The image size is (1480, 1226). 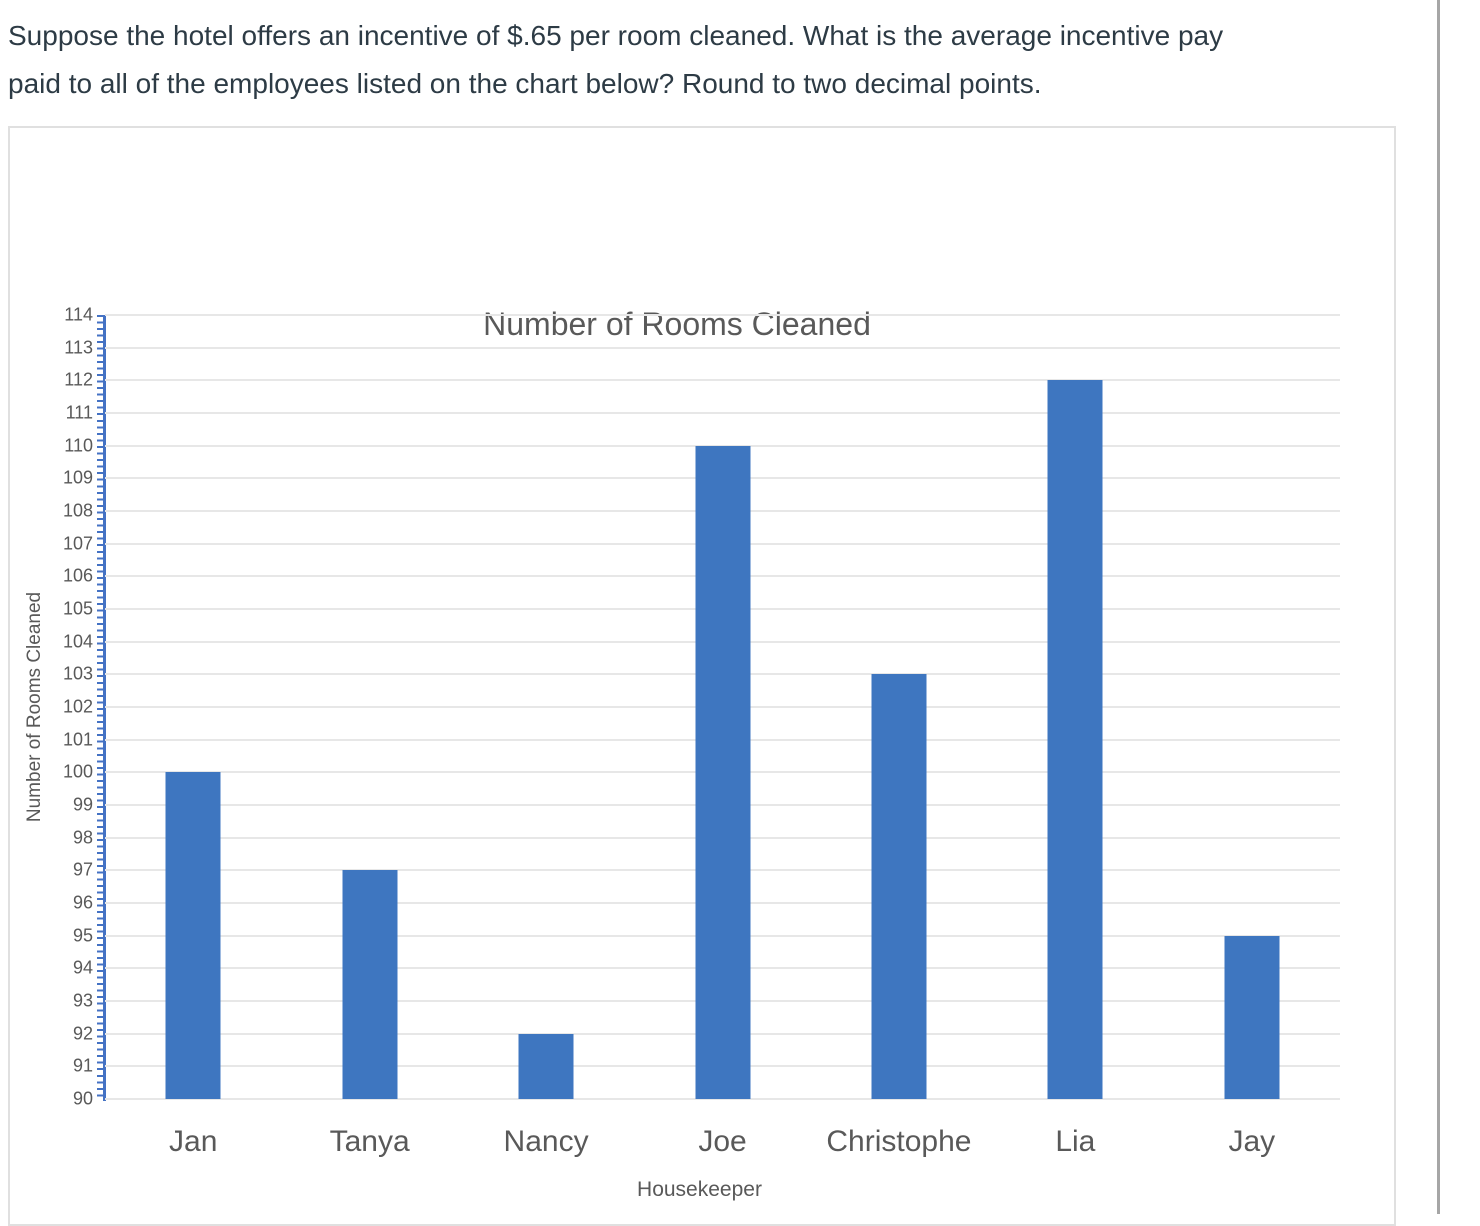 What do you see at coordinates (77, 543) in the screenshot?
I see `y-tick-label-107: 107` at bounding box center [77, 543].